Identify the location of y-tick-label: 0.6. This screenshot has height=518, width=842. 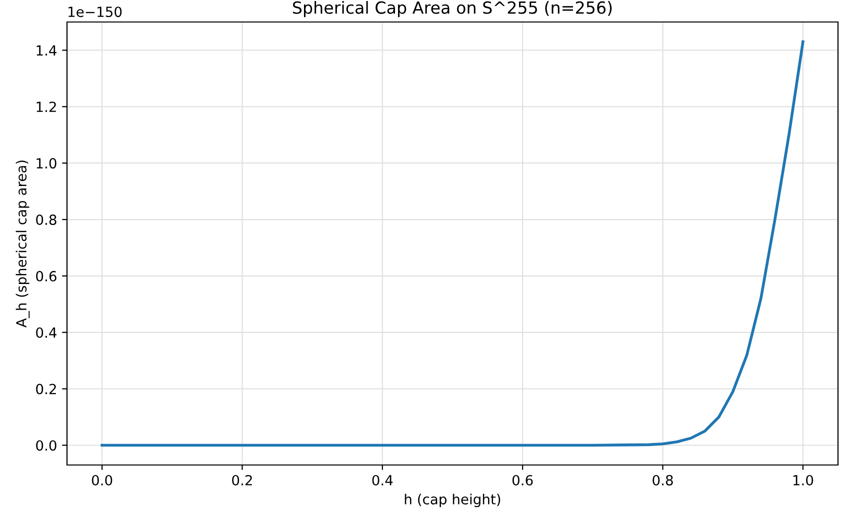
(46, 276).